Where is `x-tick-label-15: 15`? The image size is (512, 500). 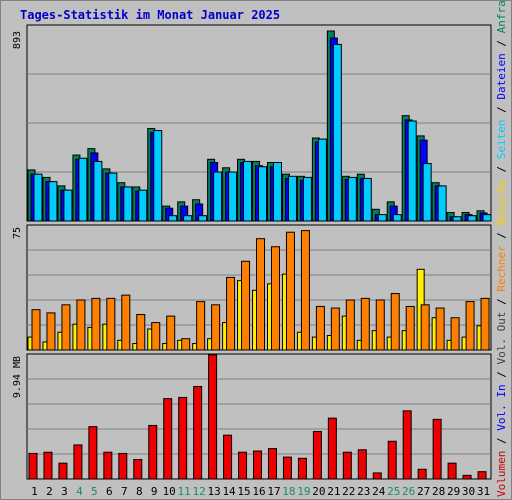
x-tick-label-15: 15 is located at coordinates (243, 491).